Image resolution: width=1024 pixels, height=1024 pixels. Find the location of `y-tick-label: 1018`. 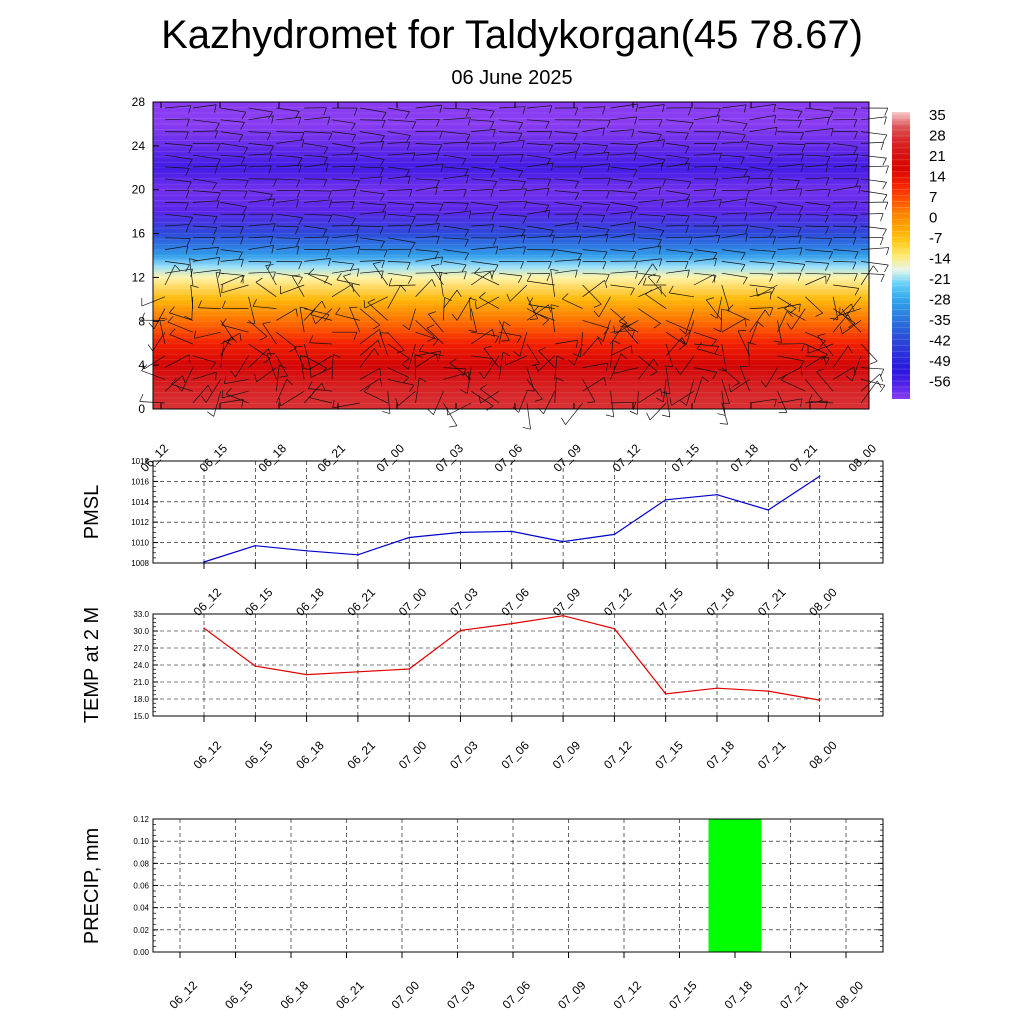

y-tick-label: 1018 is located at coordinates (140, 461).